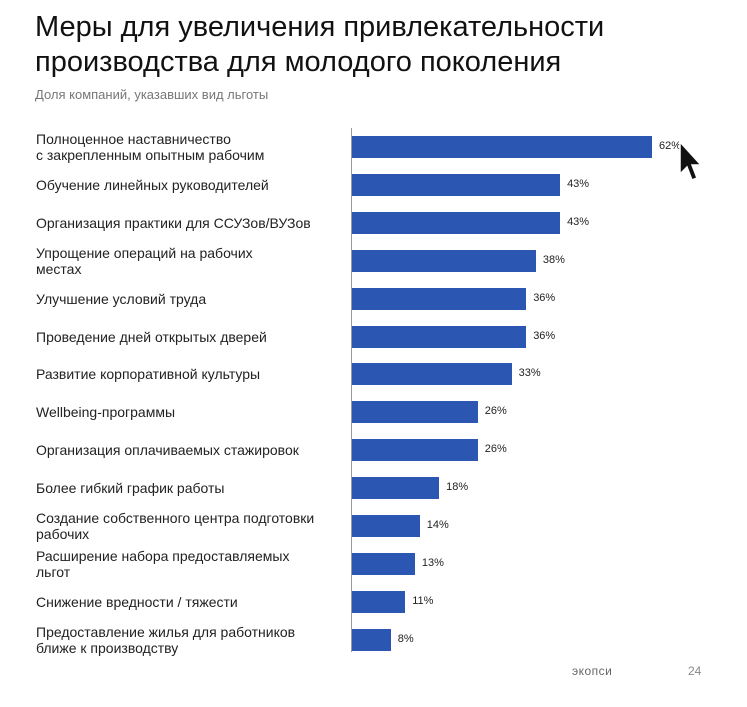 The image size is (747, 707). What do you see at coordinates (137, 601) in the screenshot?
I see `category-label: Снижение вредности / тяжести` at bounding box center [137, 601].